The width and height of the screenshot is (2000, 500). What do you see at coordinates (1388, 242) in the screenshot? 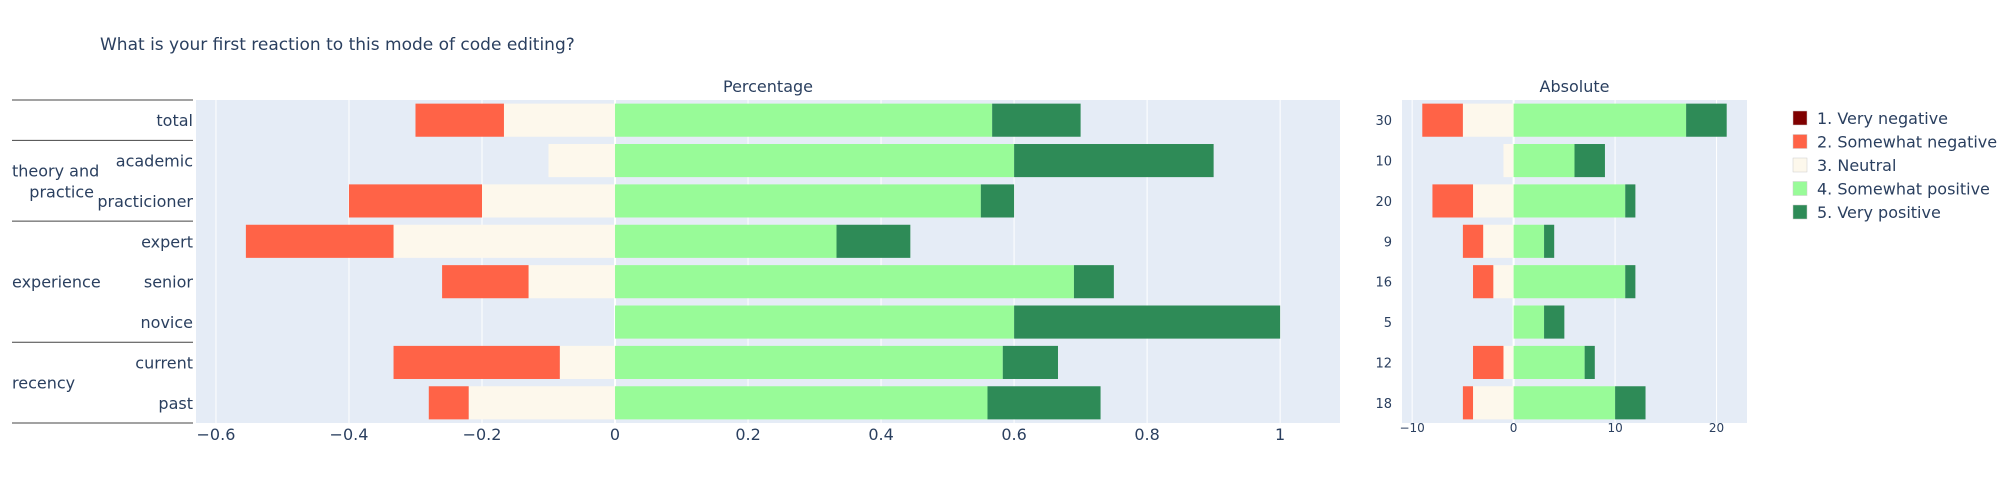
I see `row-count-label: 9` at bounding box center [1388, 242].